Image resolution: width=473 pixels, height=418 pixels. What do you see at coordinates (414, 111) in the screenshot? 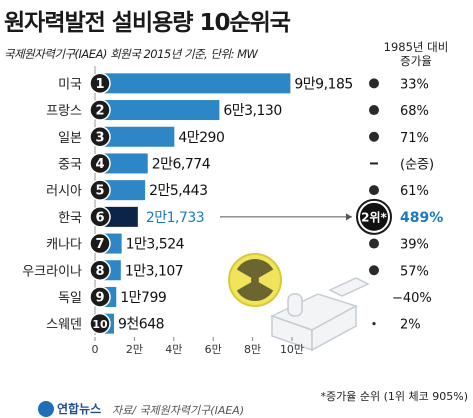
I see `growth-rate-label: 68%` at bounding box center [414, 111].